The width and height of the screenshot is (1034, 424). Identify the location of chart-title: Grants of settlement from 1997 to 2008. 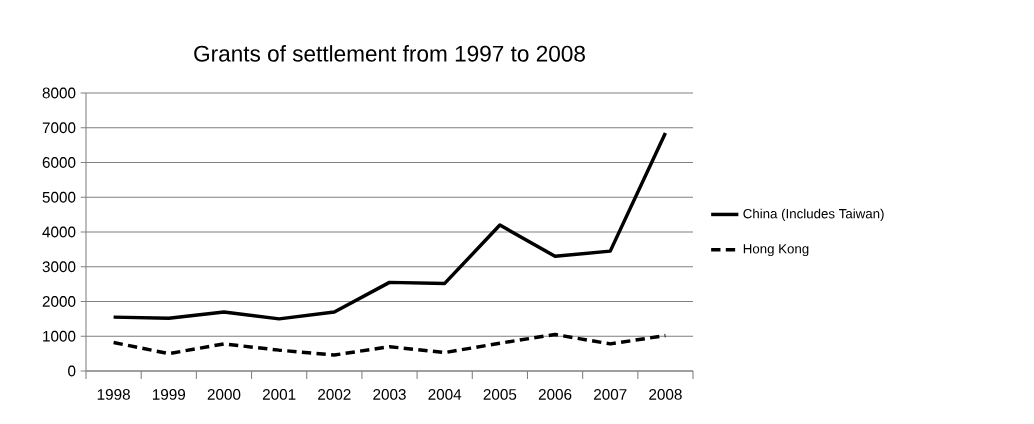
(389, 53).